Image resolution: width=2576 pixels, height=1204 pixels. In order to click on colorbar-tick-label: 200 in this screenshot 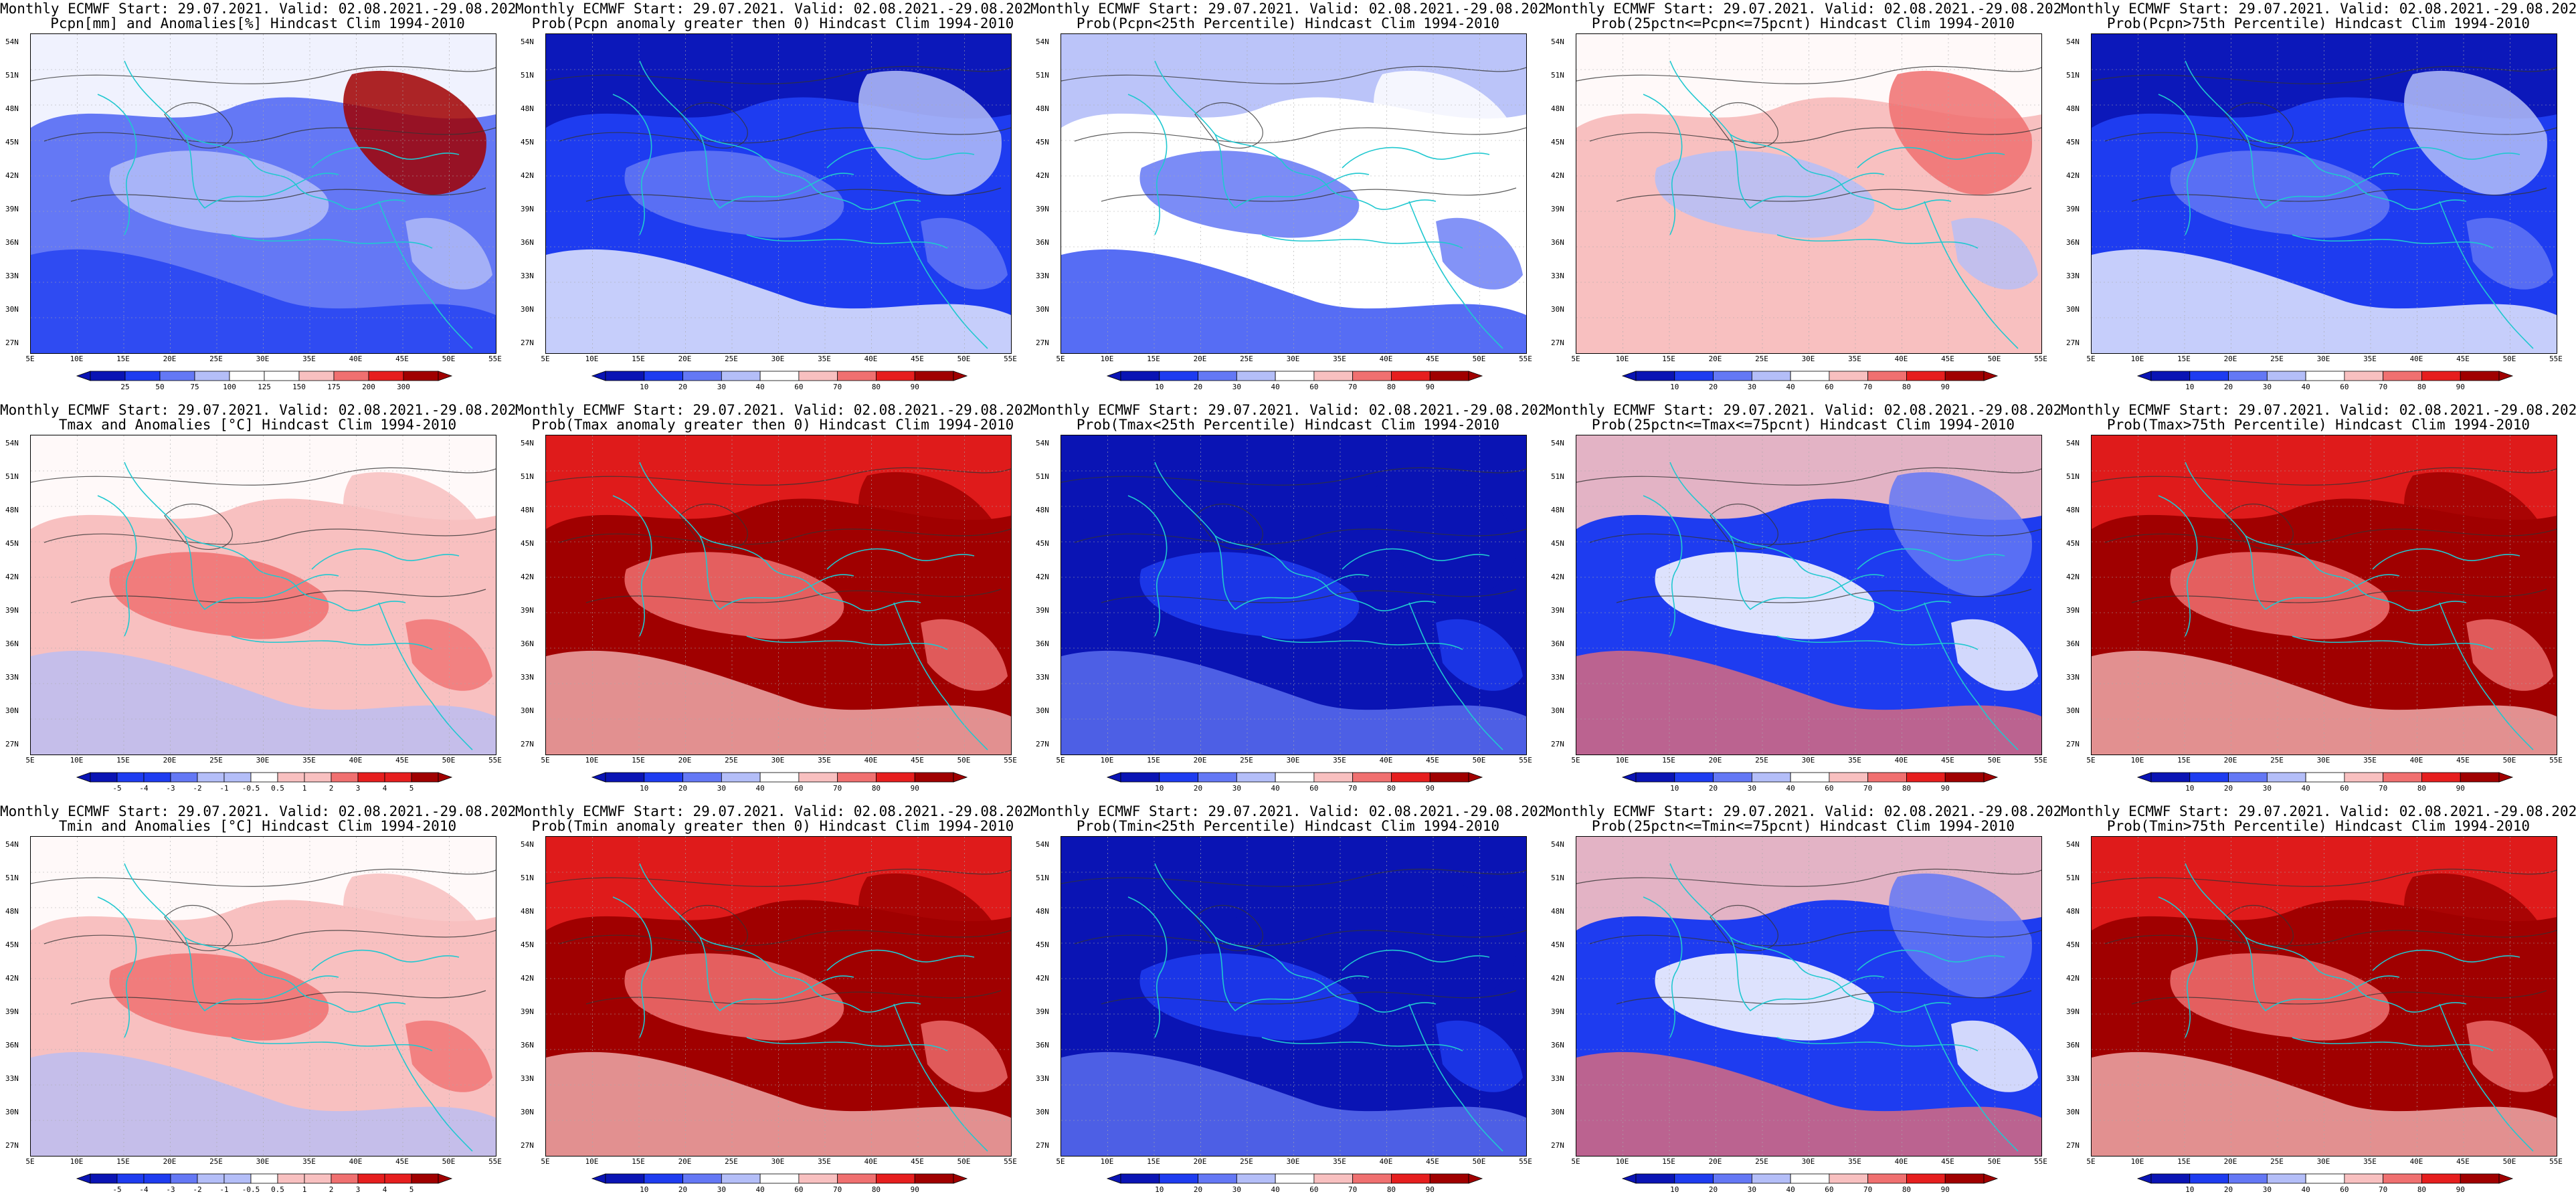, I will do `click(368, 387)`.